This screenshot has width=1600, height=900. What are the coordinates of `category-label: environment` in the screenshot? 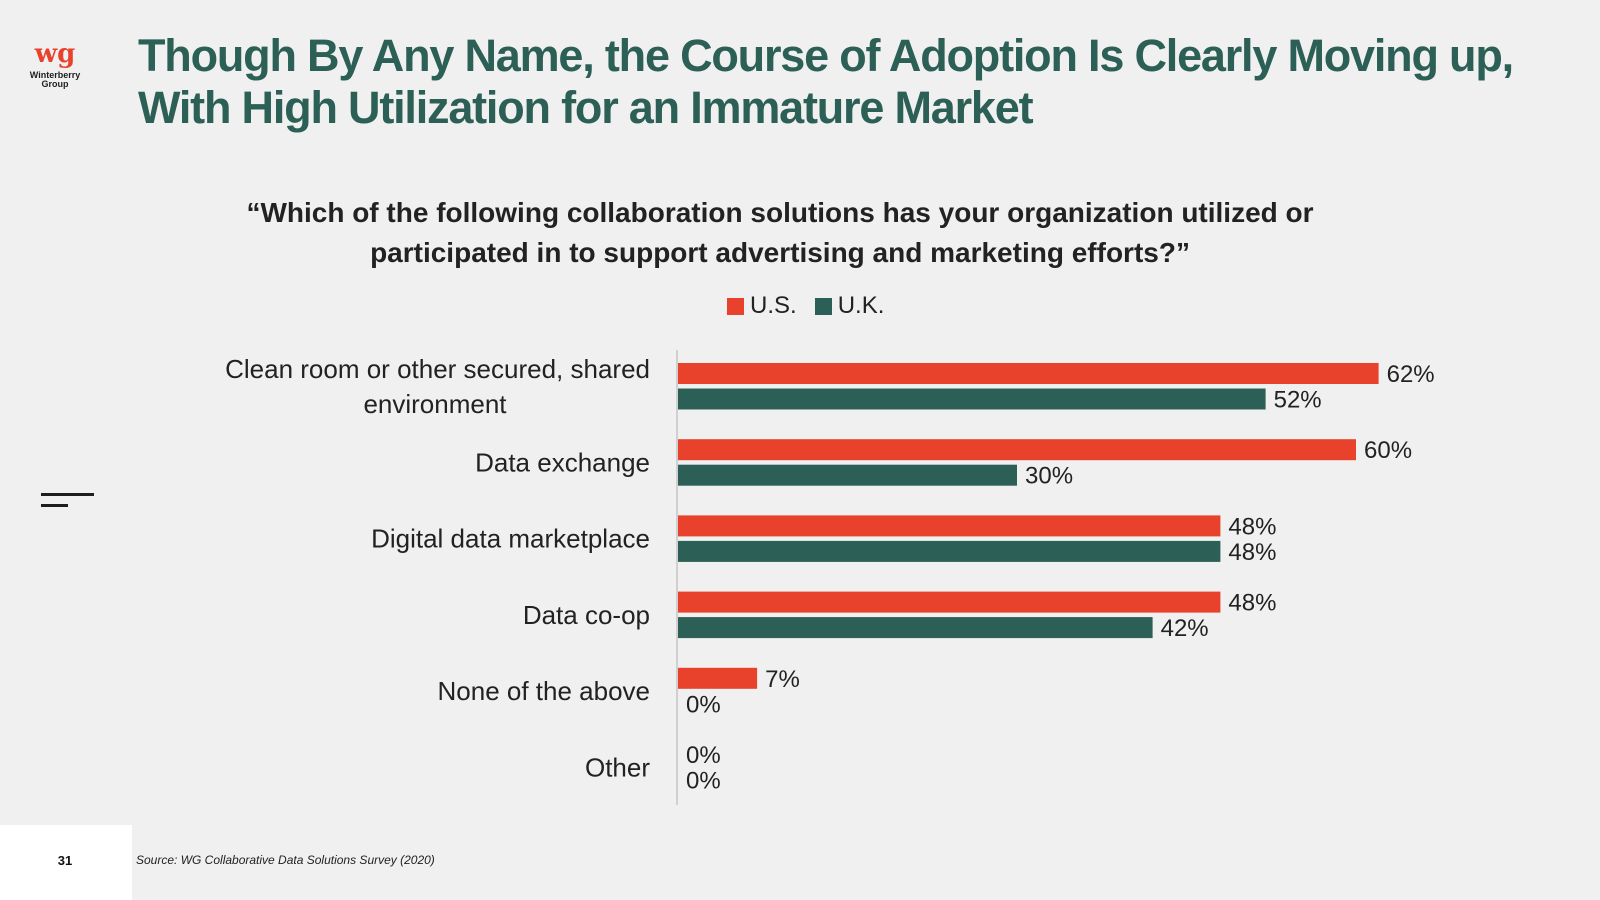 It's located at (435, 404).